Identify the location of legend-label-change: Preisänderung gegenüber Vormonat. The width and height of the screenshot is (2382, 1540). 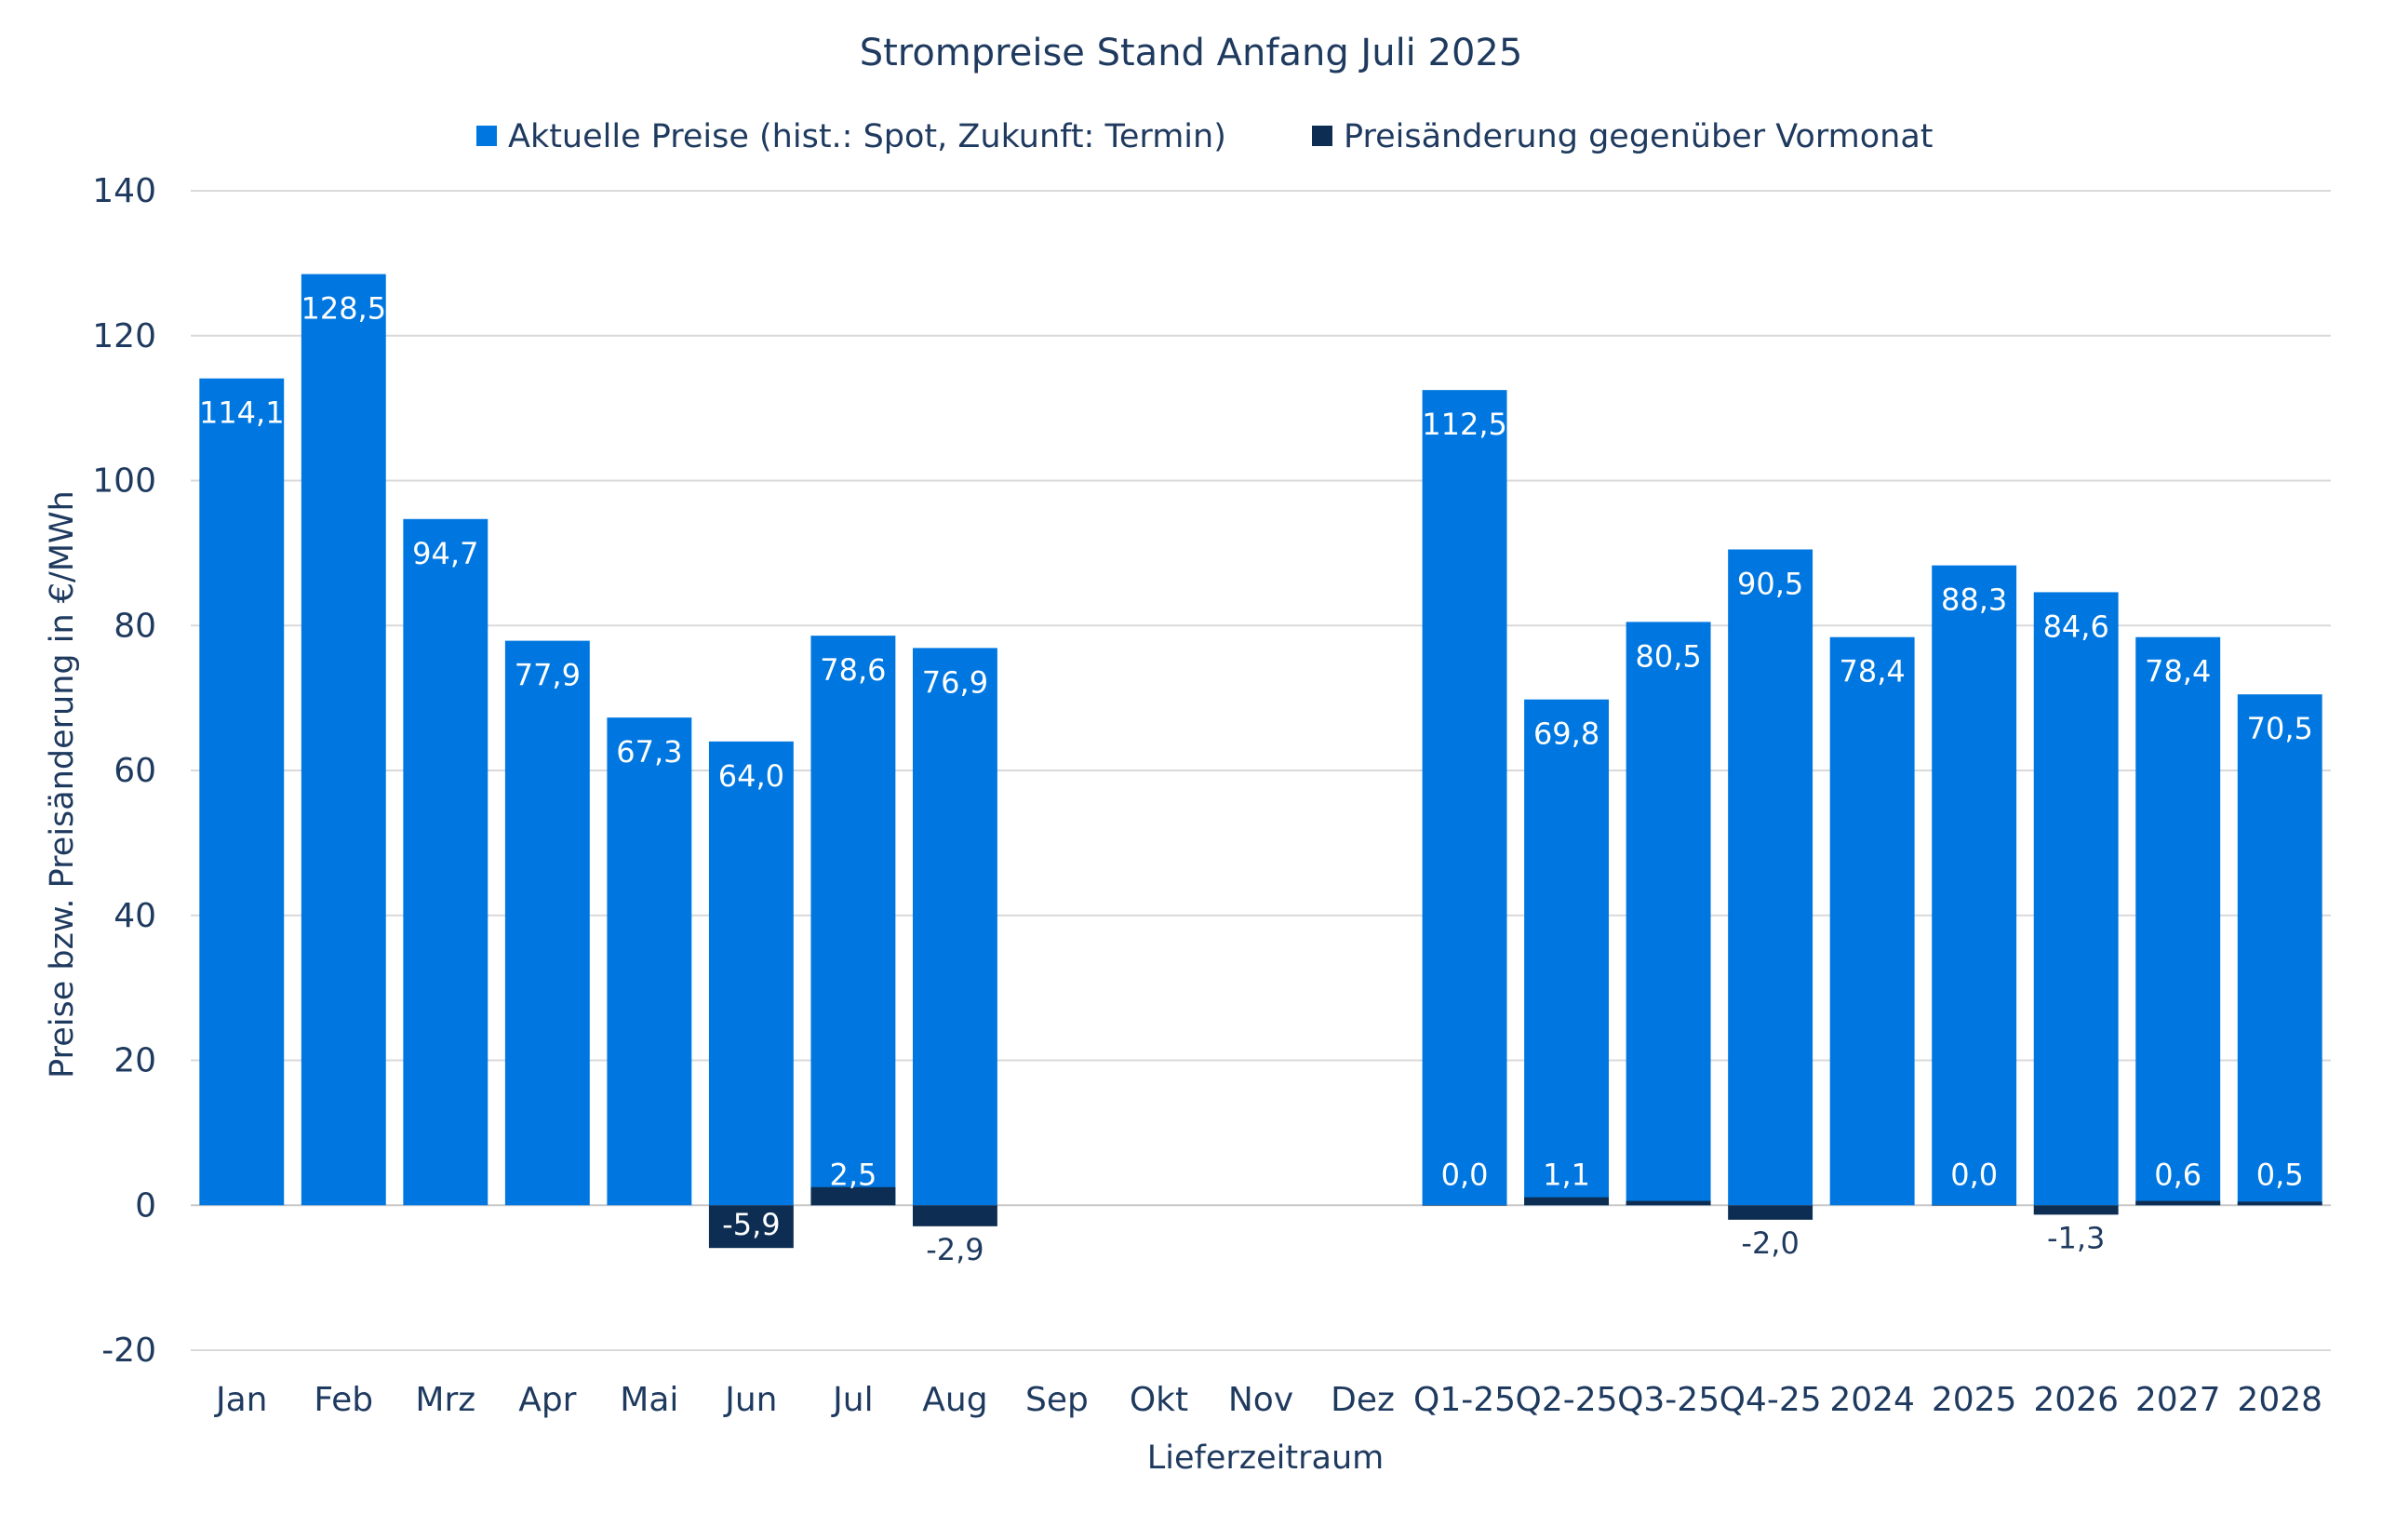
(1639, 136).